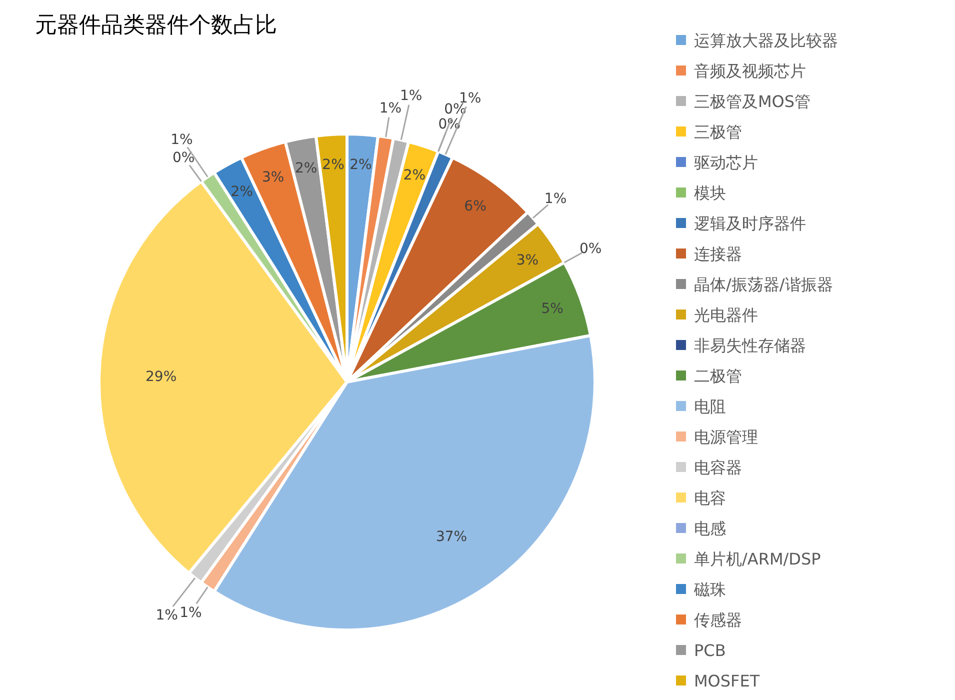 This screenshot has width=955, height=700. I want to click on legend-label: 连接器, so click(718, 254).